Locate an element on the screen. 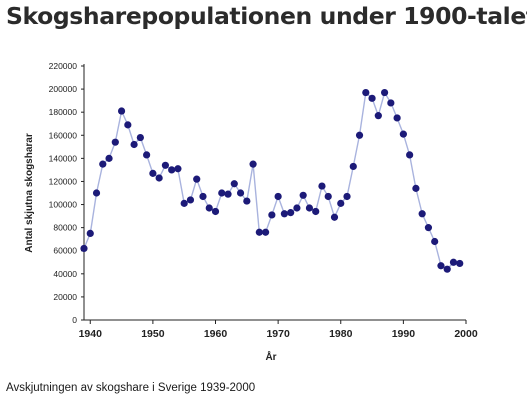 This screenshot has height=402, width=527. y-tick-label: 60000 is located at coordinates (65, 251).